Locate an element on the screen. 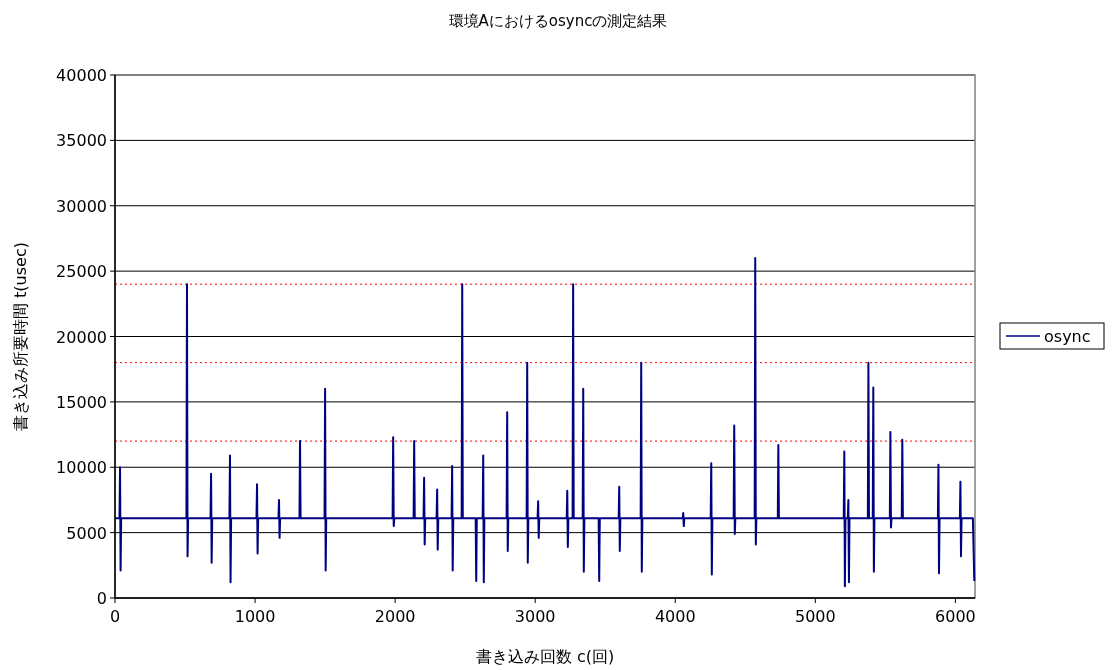 Image resolution: width=1114 pixels, height=670 pixels. x-tick-label: 5000 is located at coordinates (815, 616).